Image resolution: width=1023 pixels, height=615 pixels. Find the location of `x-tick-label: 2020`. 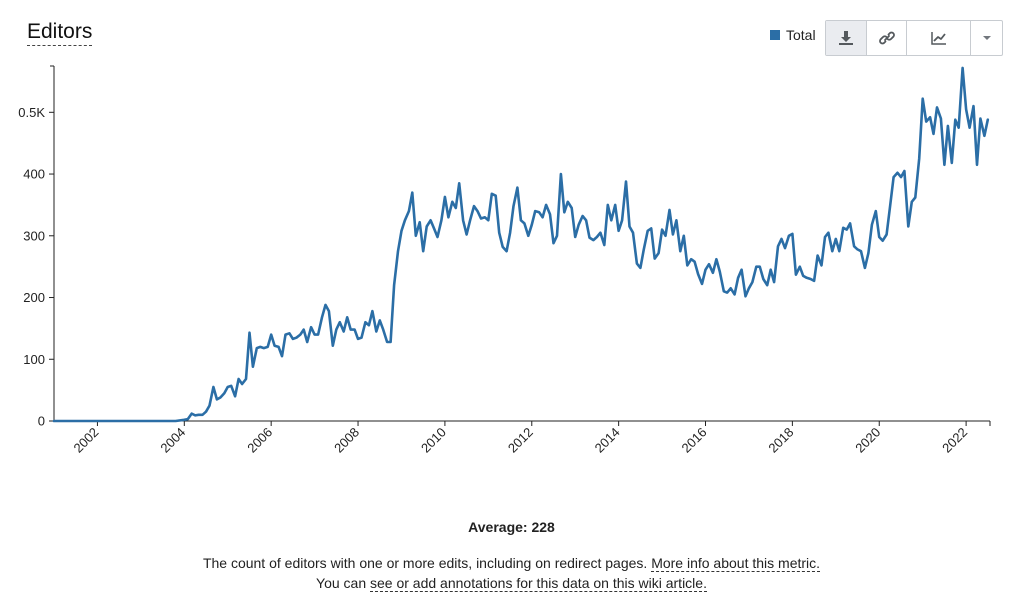

x-tick-label: 2020 is located at coordinates (867, 440).